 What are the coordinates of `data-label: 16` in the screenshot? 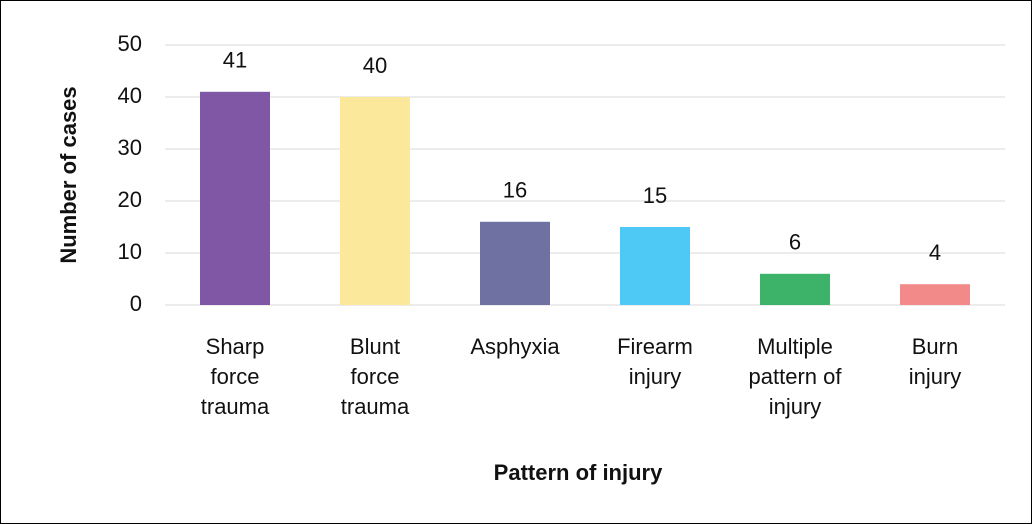 It's located at (515, 190).